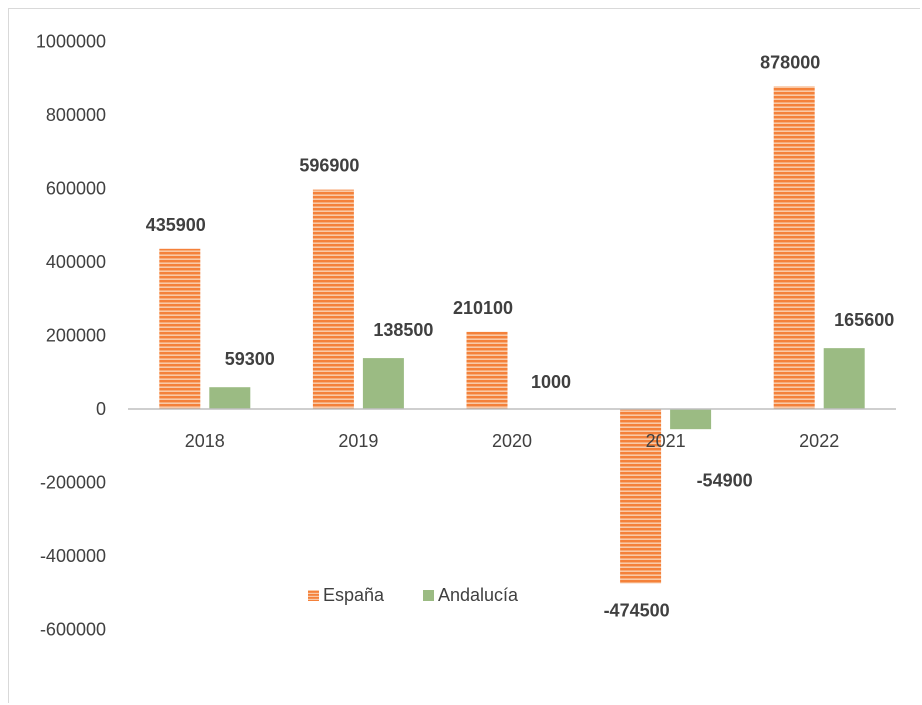 The height and width of the screenshot is (705, 922). I want to click on x-tick-label: 2022, so click(819, 441).